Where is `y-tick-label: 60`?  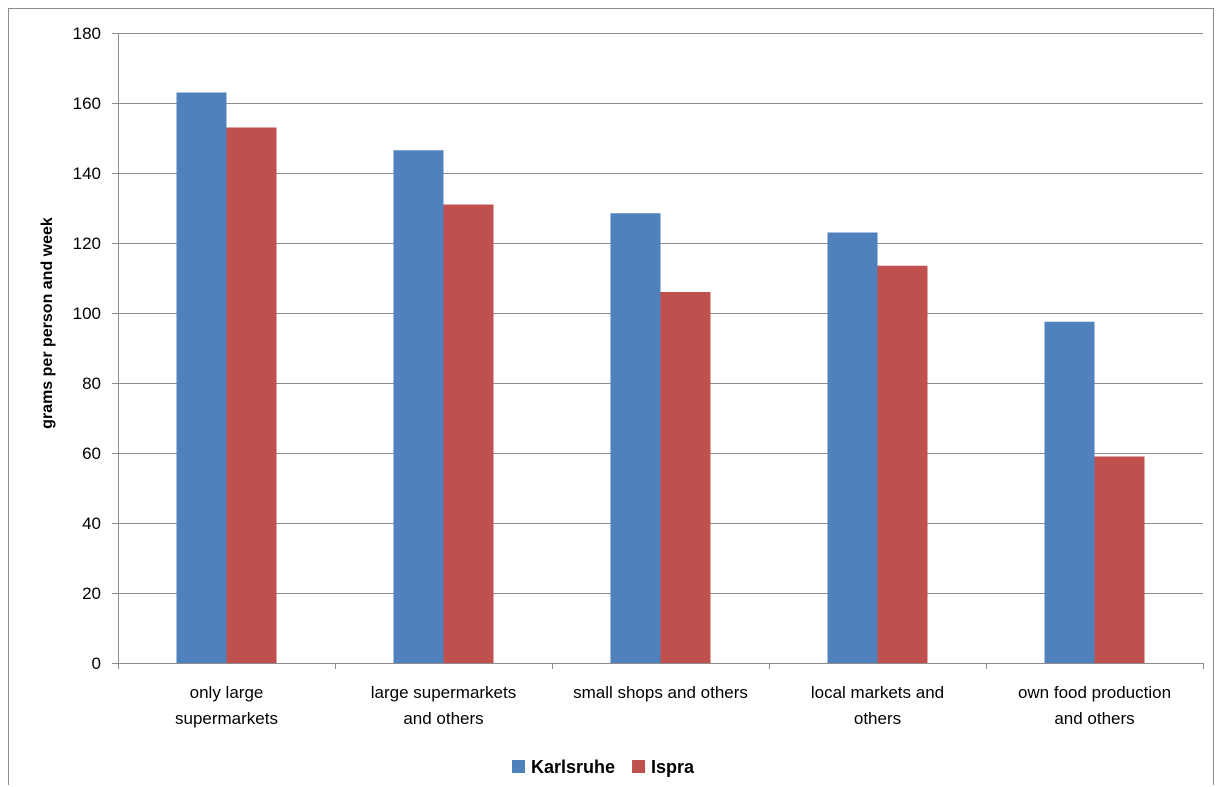
y-tick-label: 60 is located at coordinates (91, 453).